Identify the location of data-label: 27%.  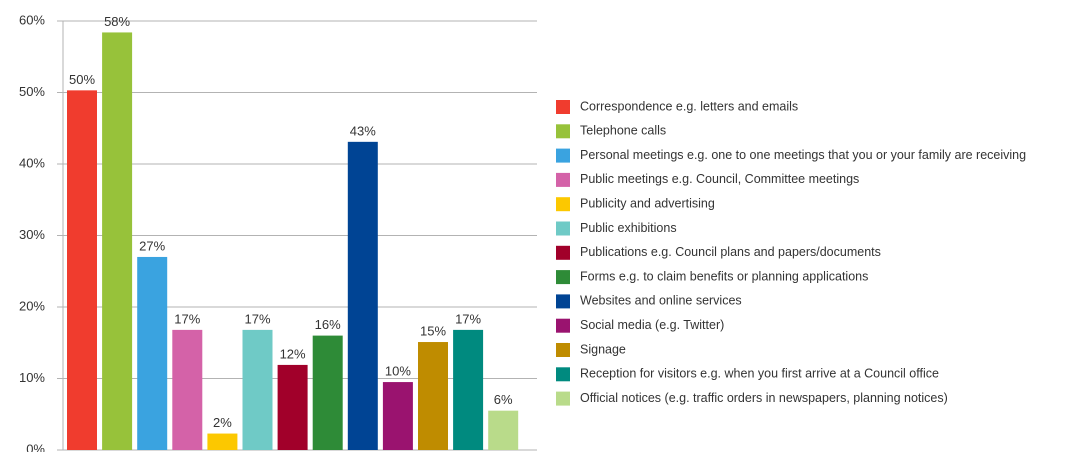
(152, 245).